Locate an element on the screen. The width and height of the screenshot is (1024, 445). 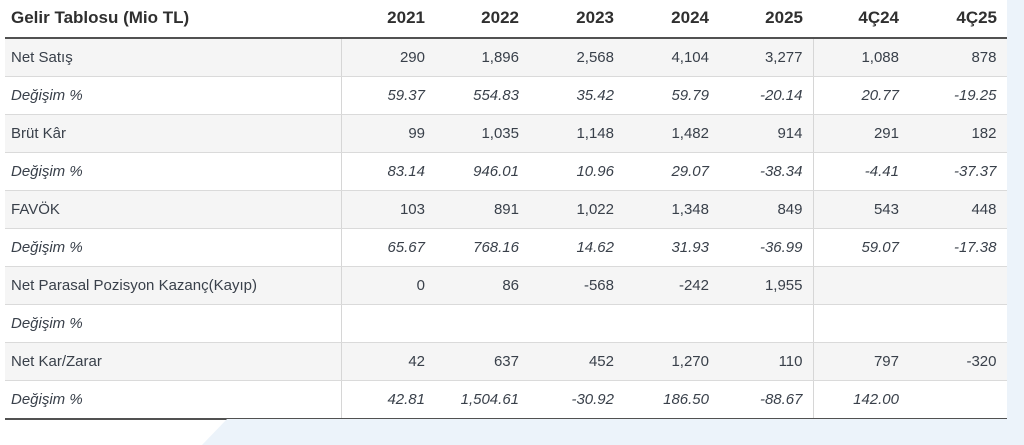
table-row: Net Satış 290 1,896 2,568 4,104 3,277 1,088 878 is located at coordinates (506, 57).